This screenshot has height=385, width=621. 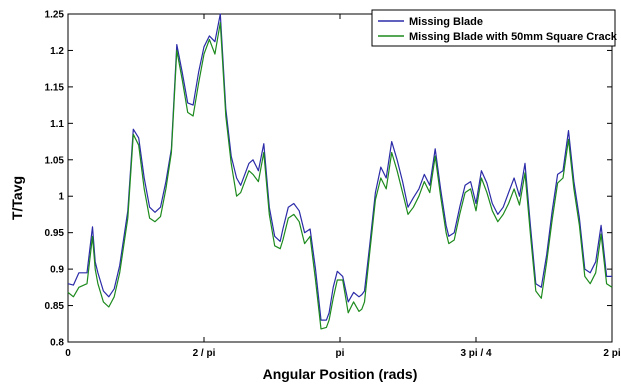 I want to click on y-tick-label: 1, so click(x=61, y=197).